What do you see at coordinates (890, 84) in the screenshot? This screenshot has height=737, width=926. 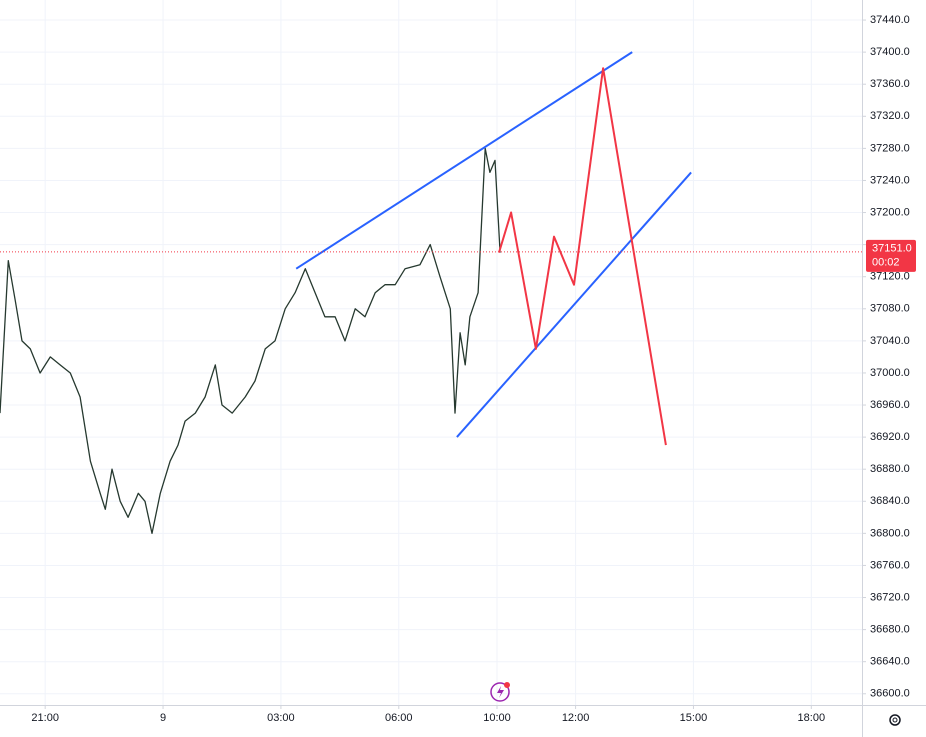 I see `y-tick-label: 37360.0` at bounding box center [890, 84].